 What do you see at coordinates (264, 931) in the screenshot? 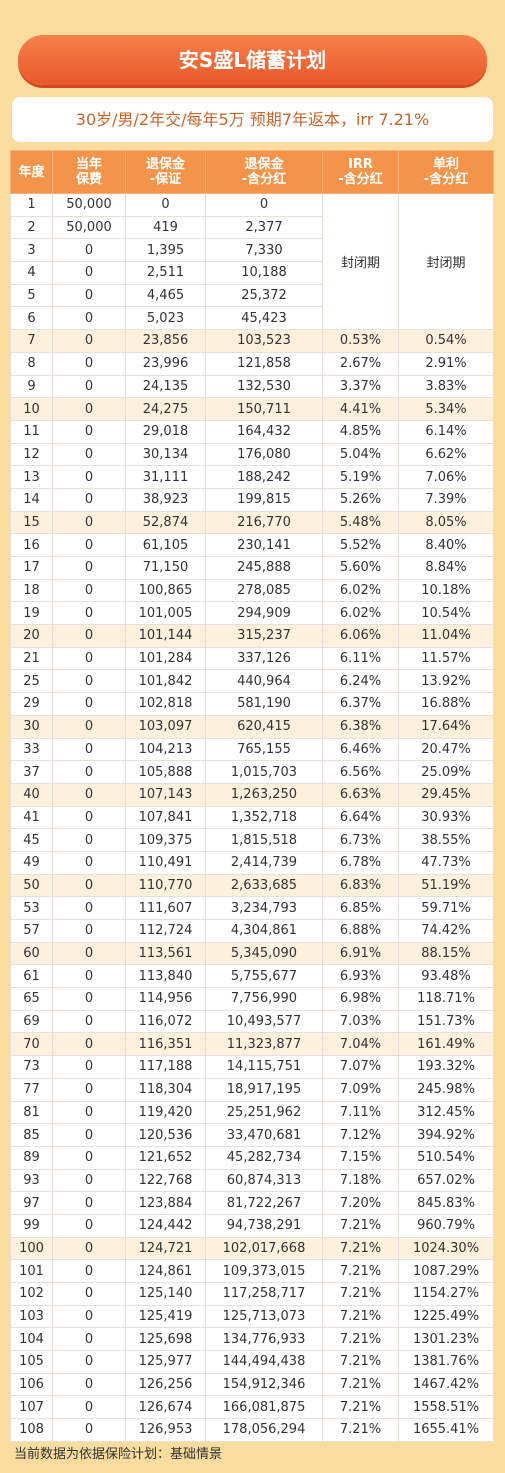
I see `cell: 4,304,861` at bounding box center [264, 931].